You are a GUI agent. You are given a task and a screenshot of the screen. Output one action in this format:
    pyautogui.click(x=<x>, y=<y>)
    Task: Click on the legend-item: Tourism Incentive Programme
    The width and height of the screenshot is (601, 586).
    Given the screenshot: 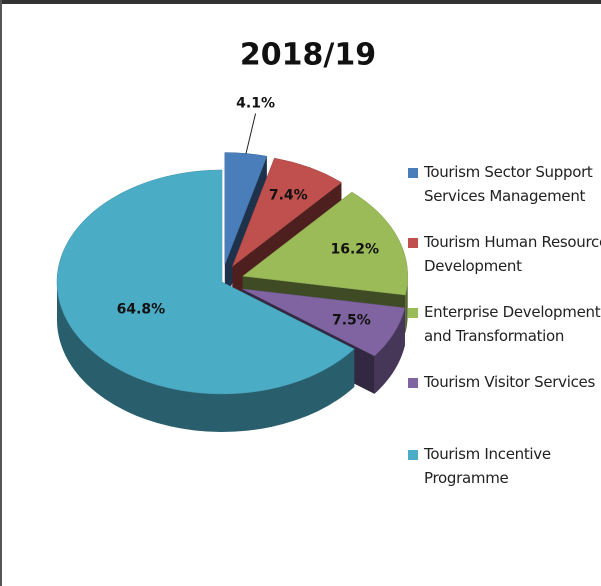 What is the action you would take?
    pyautogui.click(x=504, y=466)
    